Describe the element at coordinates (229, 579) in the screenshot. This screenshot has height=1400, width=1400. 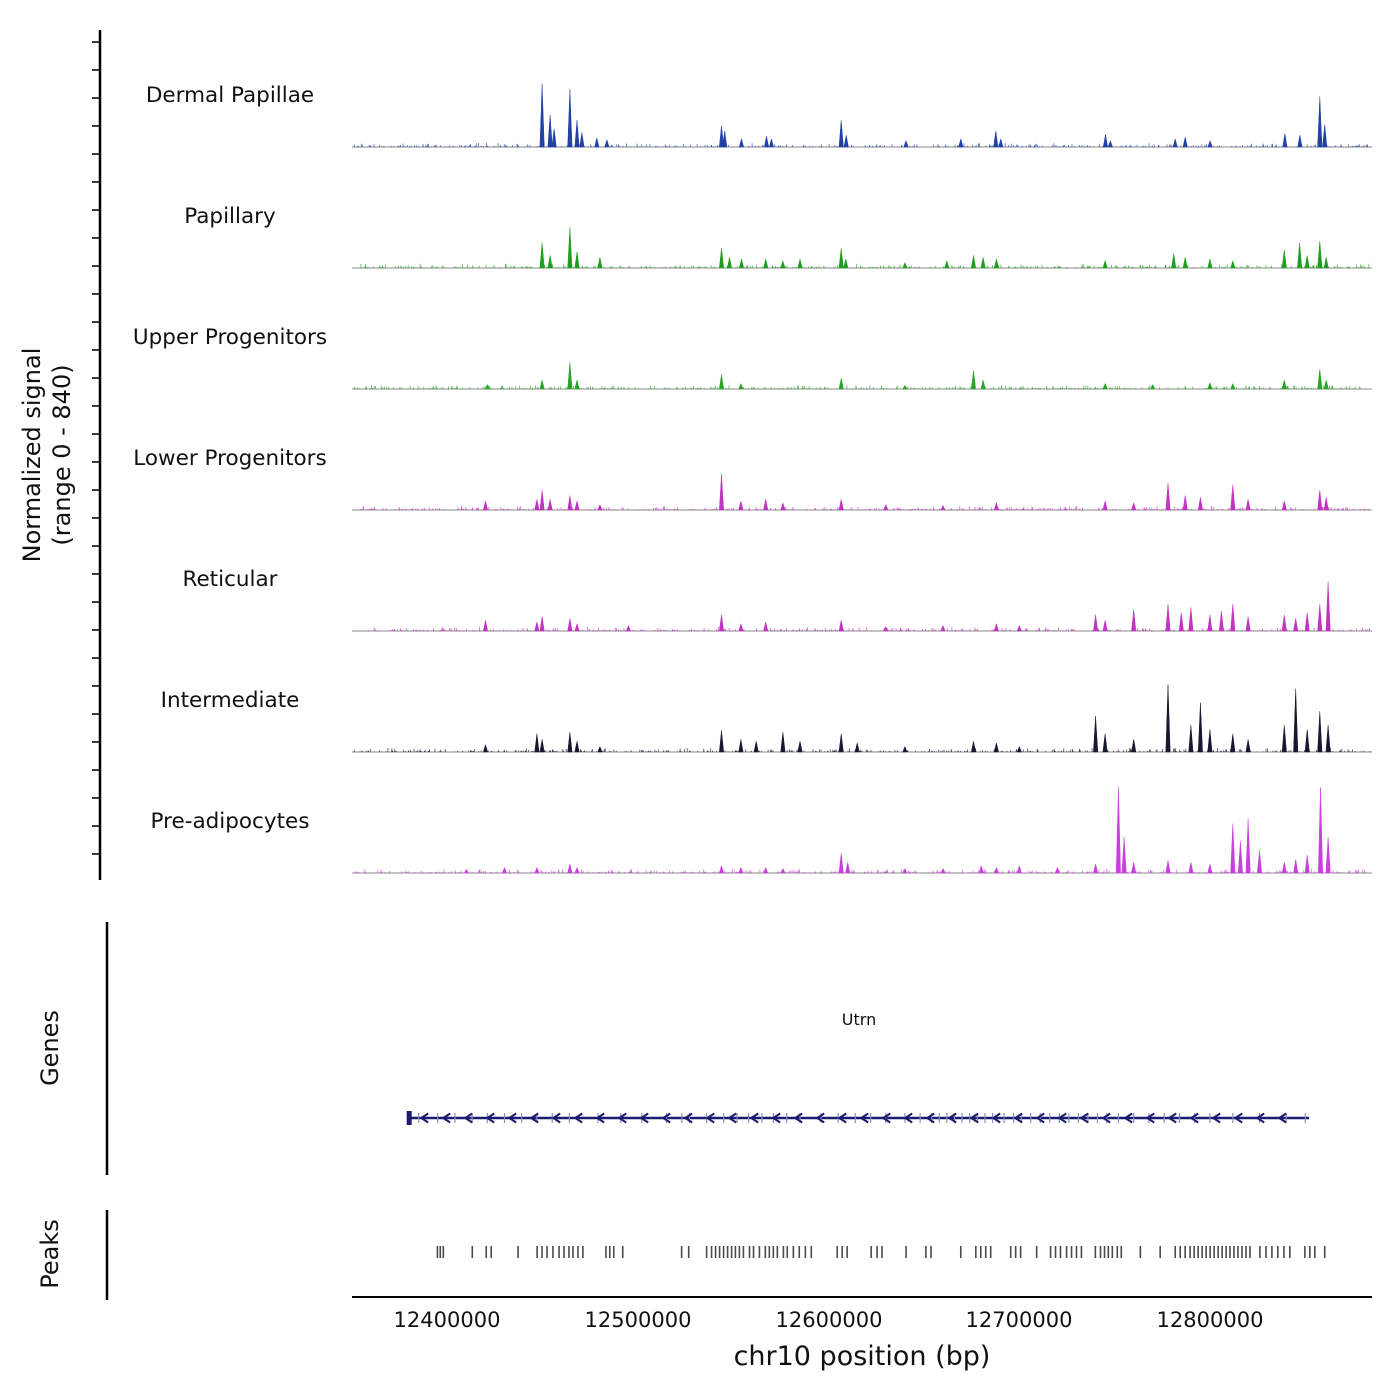
I see `track-label-reticular: Reticular` at that location.